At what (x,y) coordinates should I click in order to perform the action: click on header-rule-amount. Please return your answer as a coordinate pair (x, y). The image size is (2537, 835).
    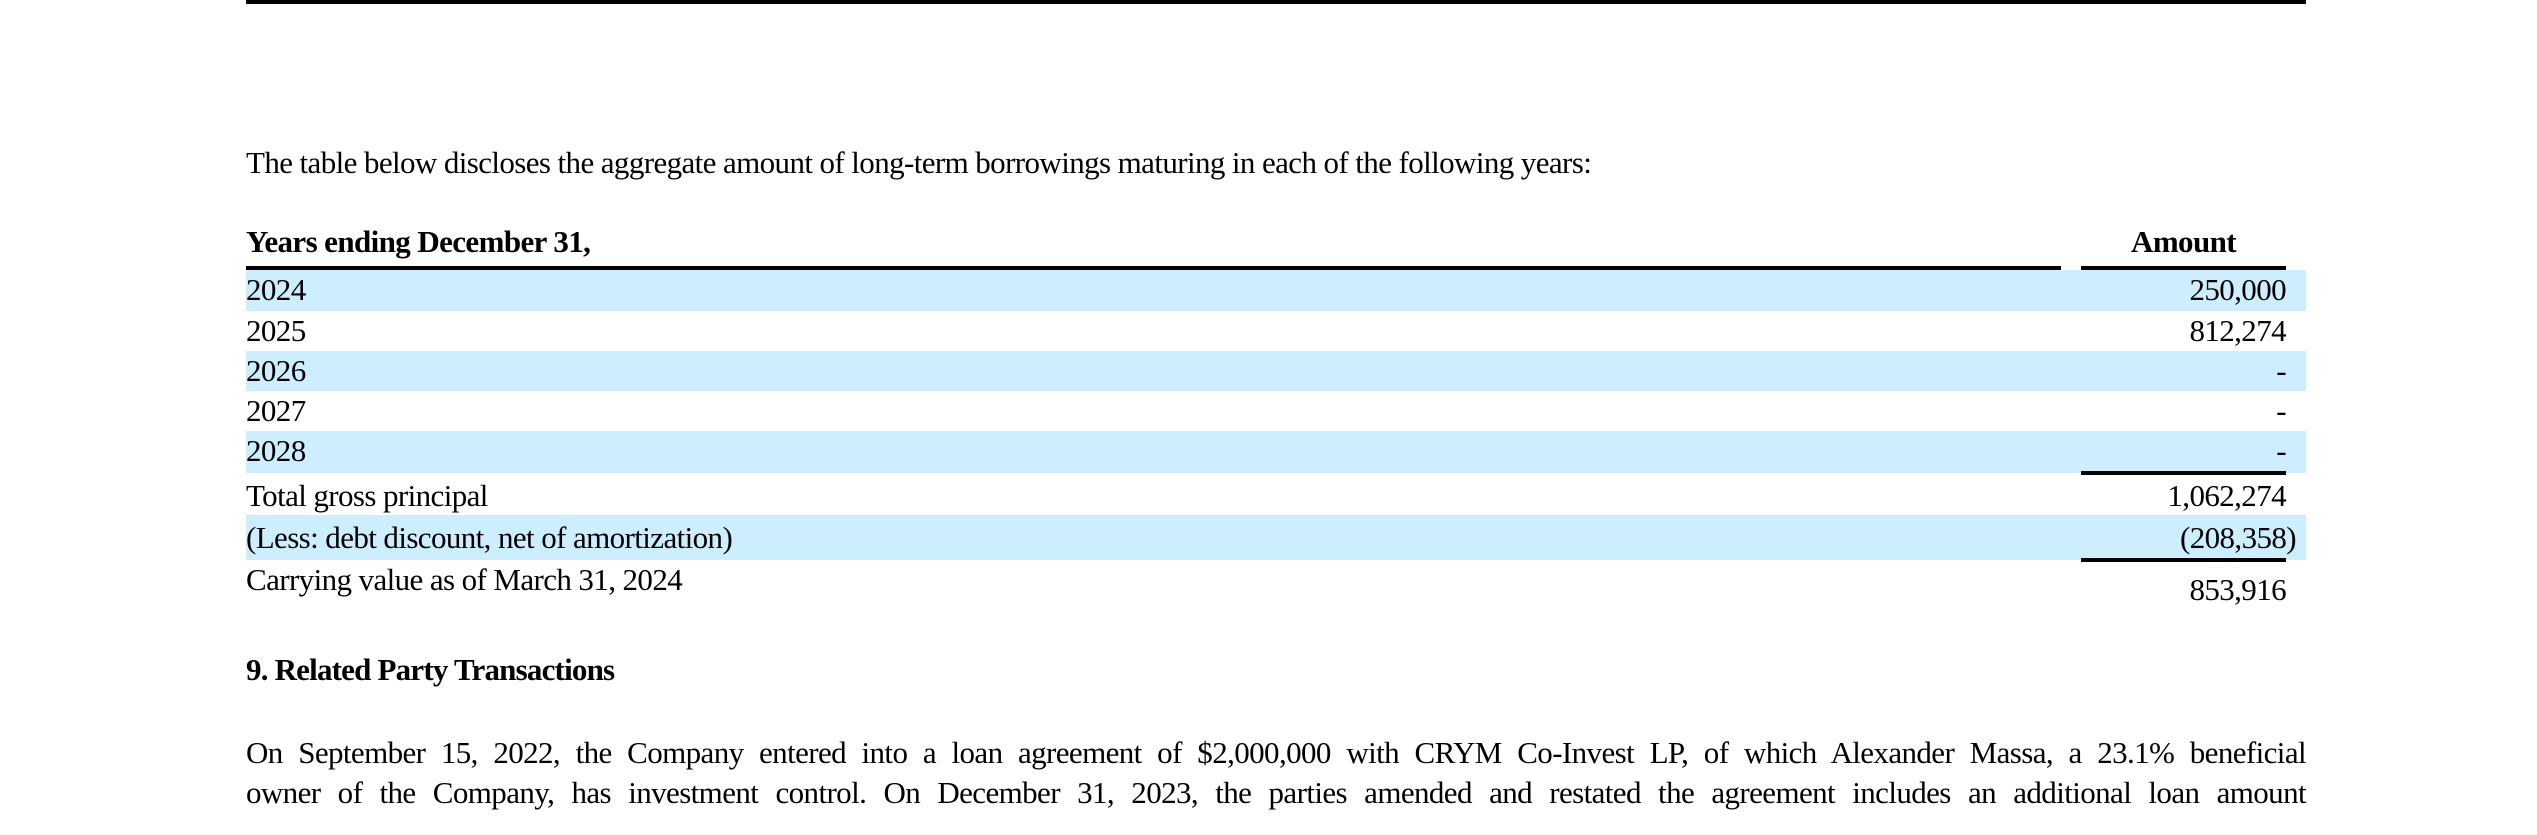
    Looking at the image, I should click on (2183, 268).